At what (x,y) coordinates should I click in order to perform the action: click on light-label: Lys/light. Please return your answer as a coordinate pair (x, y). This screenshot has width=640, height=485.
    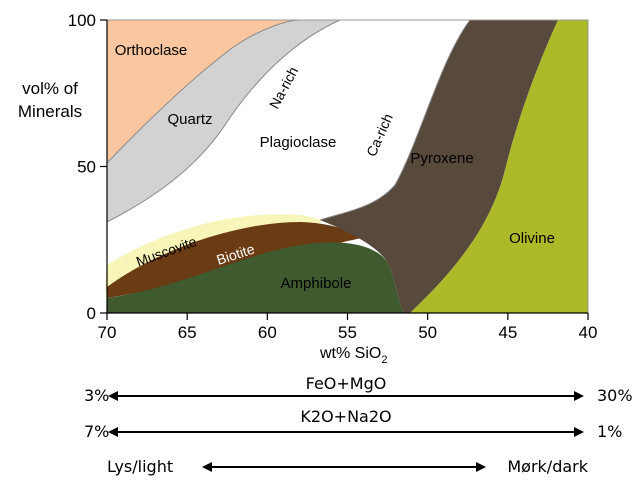
    Looking at the image, I should click on (140, 466).